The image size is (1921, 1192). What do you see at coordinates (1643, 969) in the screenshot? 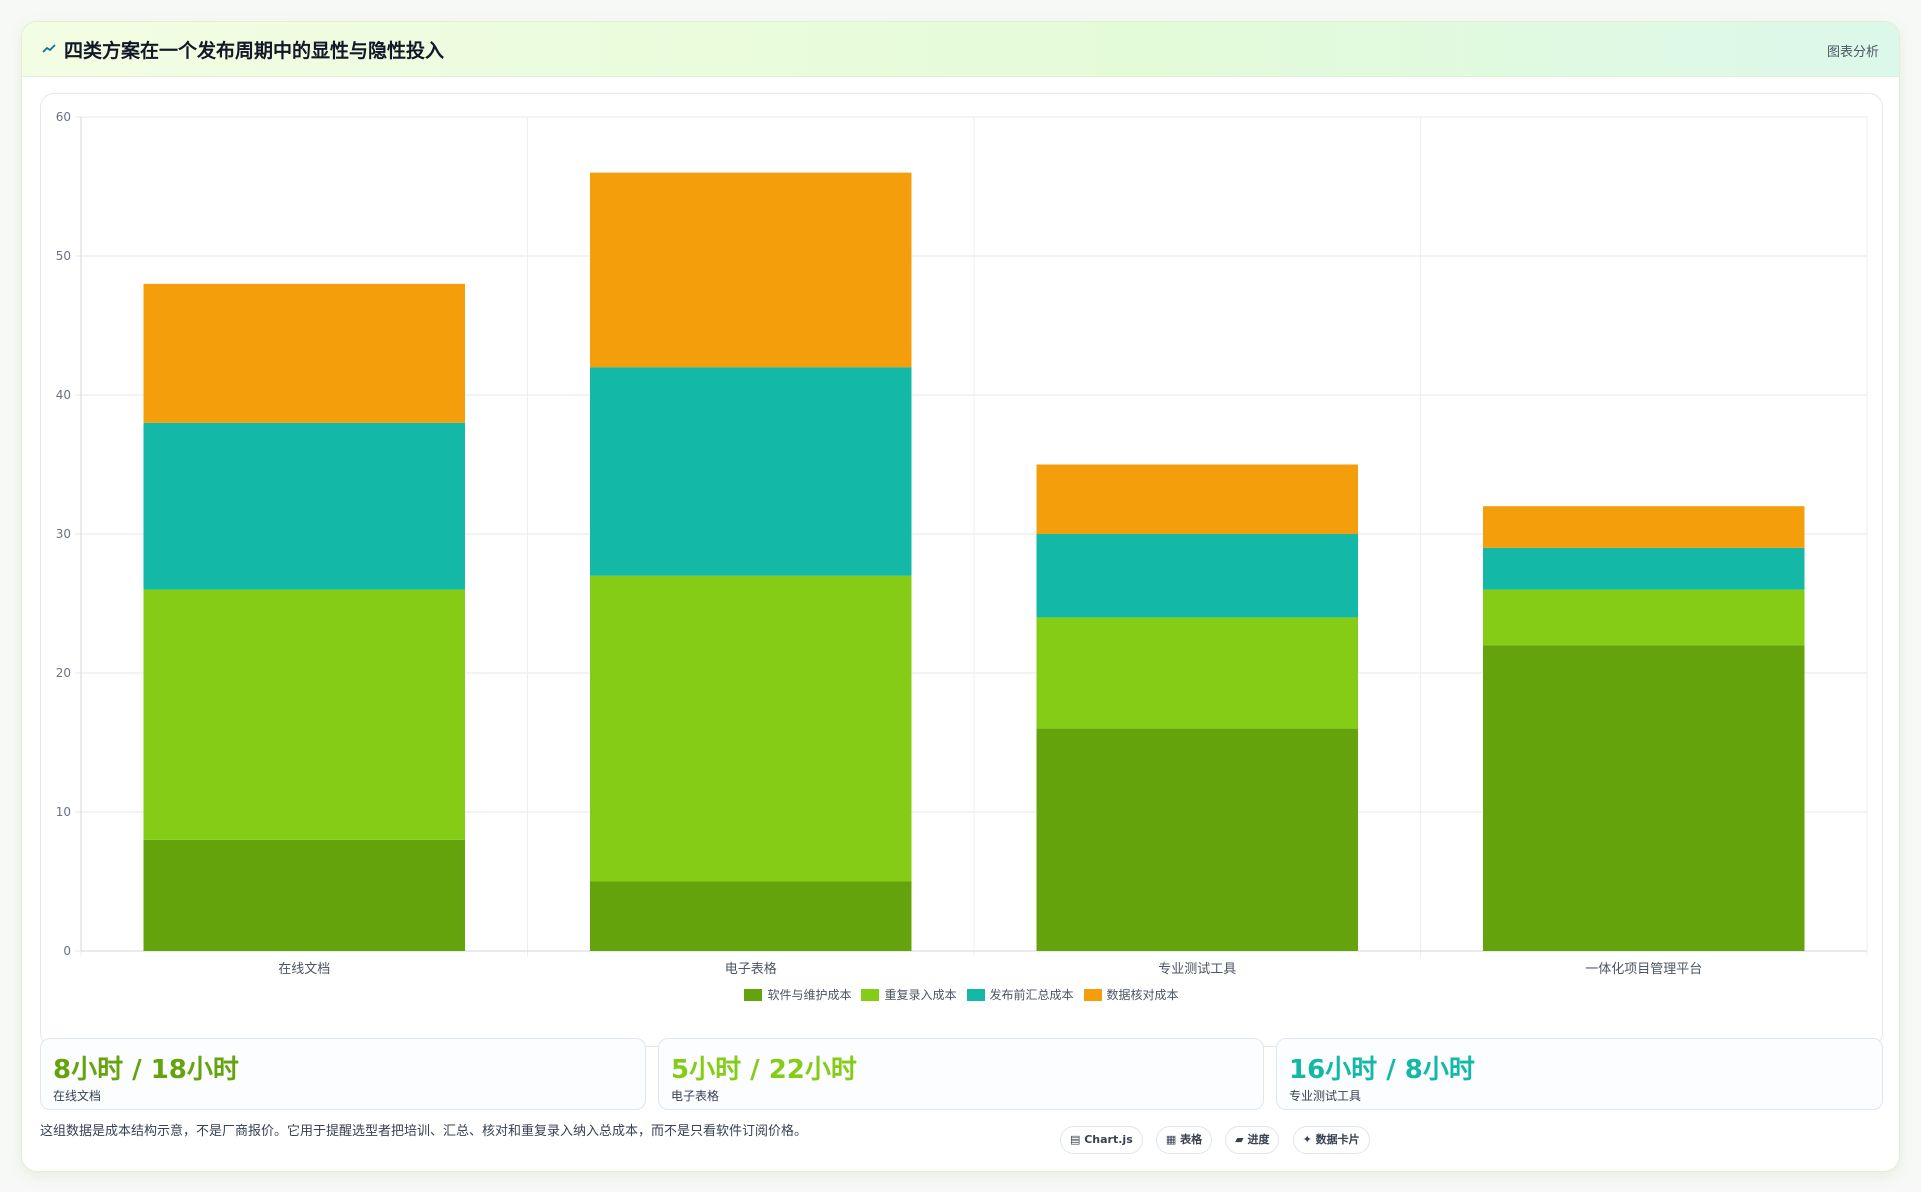
I see `x-tick-label: 一体化项目管理平台` at bounding box center [1643, 969].